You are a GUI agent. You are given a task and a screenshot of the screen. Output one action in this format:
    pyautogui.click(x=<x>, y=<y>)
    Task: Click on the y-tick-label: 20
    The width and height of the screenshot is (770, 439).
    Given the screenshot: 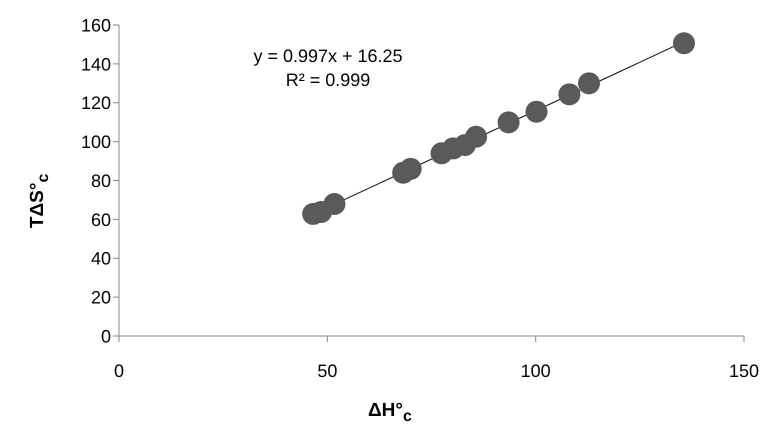 What is the action you would take?
    pyautogui.click(x=100, y=298)
    